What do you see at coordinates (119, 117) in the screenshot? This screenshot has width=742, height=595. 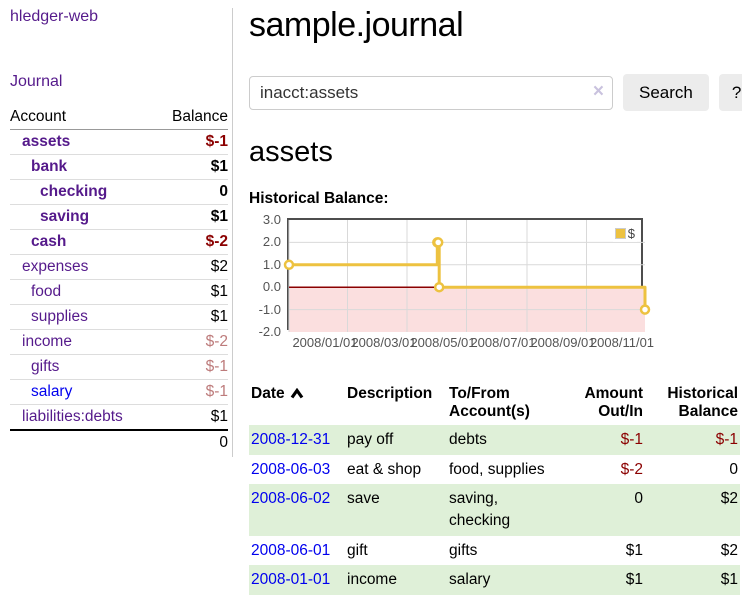 I see `accounts-table-header: Account Balance` at bounding box center [119, 117].